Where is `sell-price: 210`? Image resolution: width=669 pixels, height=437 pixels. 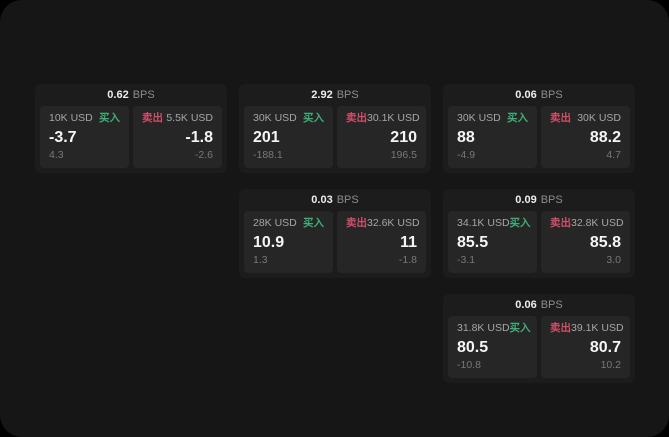
sell-price: 210 is located at coordinates (403, 137).